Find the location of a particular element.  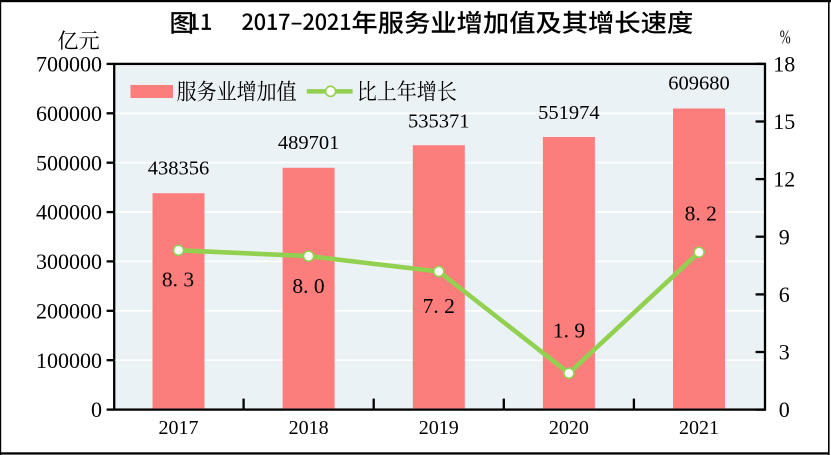

svg-text: 2019 is located at coordinates (439, 428).